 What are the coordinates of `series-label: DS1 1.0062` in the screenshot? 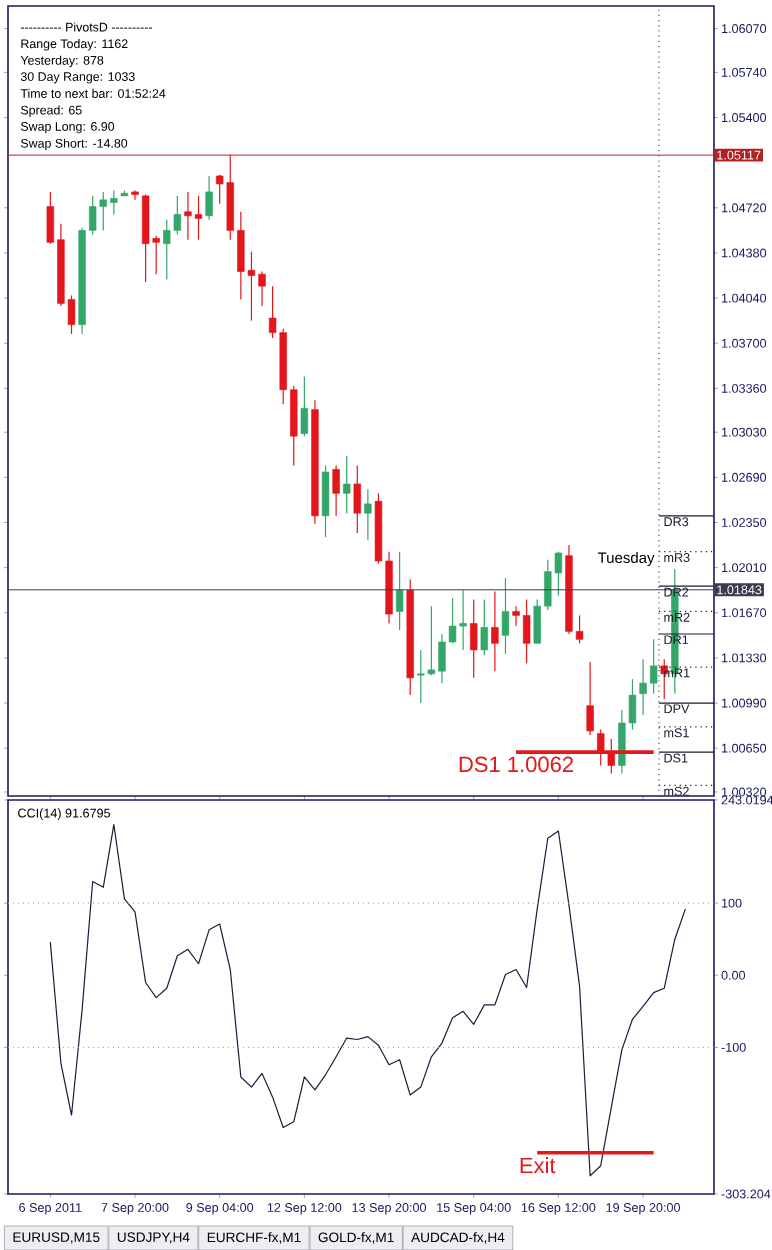 It's located at (516, 764).